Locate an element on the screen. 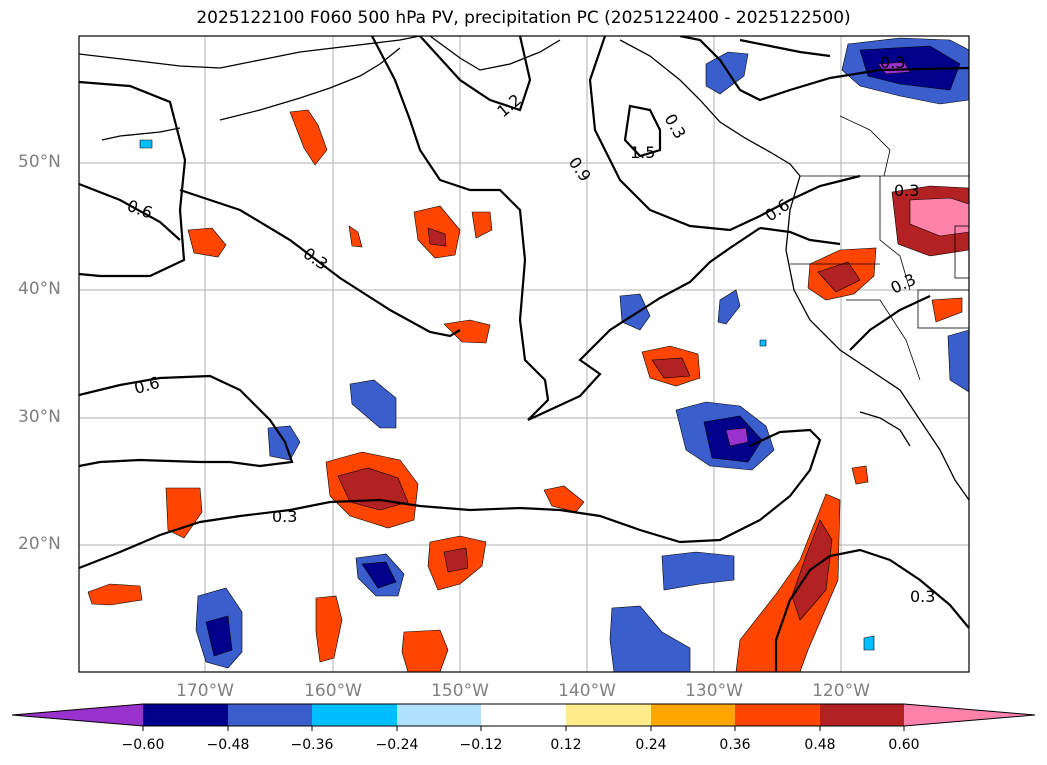  colorbar-tick: −0.60 is located at coordinates (143, 745).